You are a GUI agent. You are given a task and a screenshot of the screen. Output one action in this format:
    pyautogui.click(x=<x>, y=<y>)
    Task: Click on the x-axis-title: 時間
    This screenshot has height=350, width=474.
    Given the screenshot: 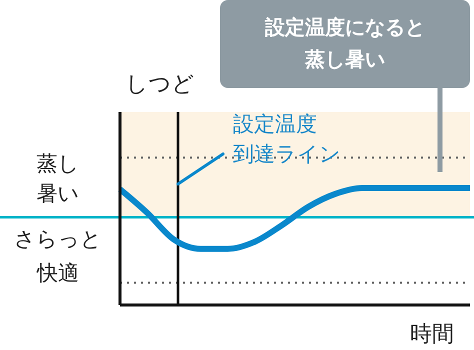 What is the action you would take?
    pyautogui.click(x=432, y=334)
    